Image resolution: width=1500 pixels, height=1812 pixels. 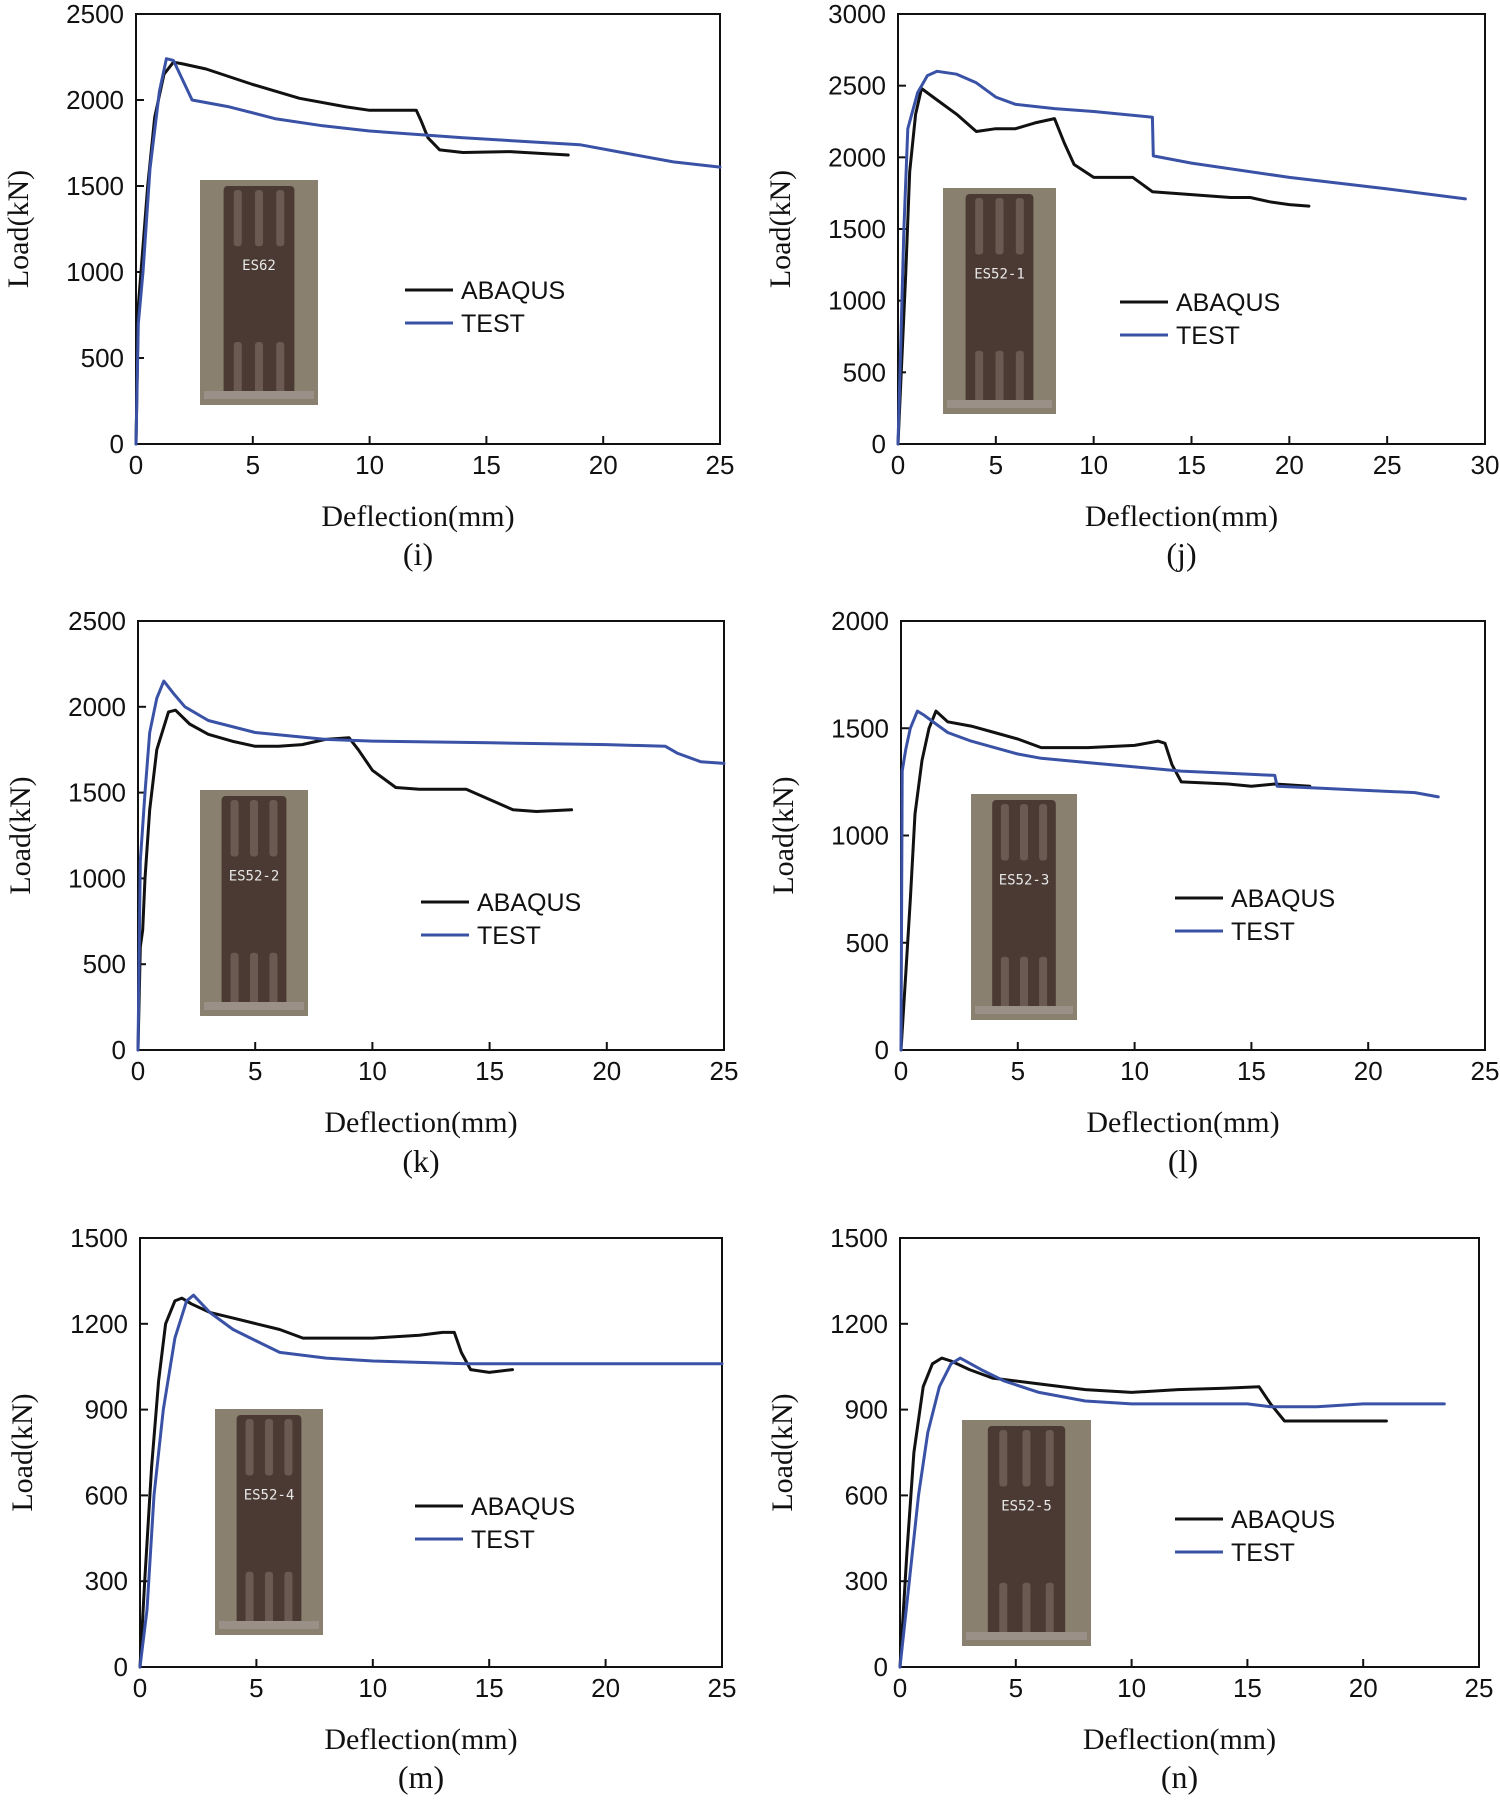 I want to click on y-tick-label: 1200, so click(x=99, y=1324).